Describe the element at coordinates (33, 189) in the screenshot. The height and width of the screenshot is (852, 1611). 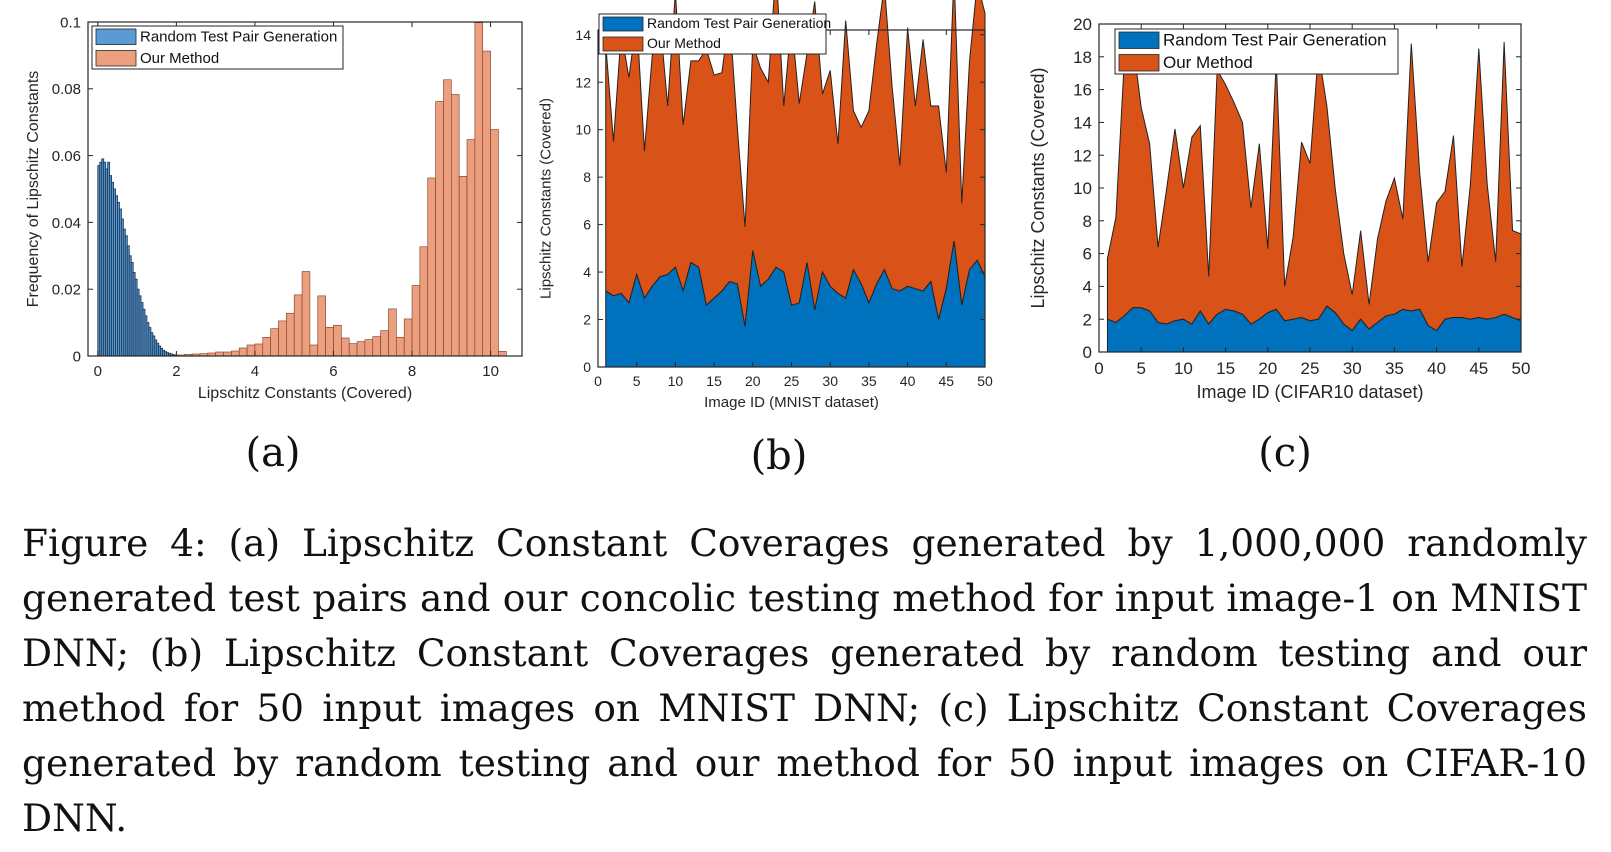
I see `y-axis-label: Frequency of Lipschitz Constants` at that location.